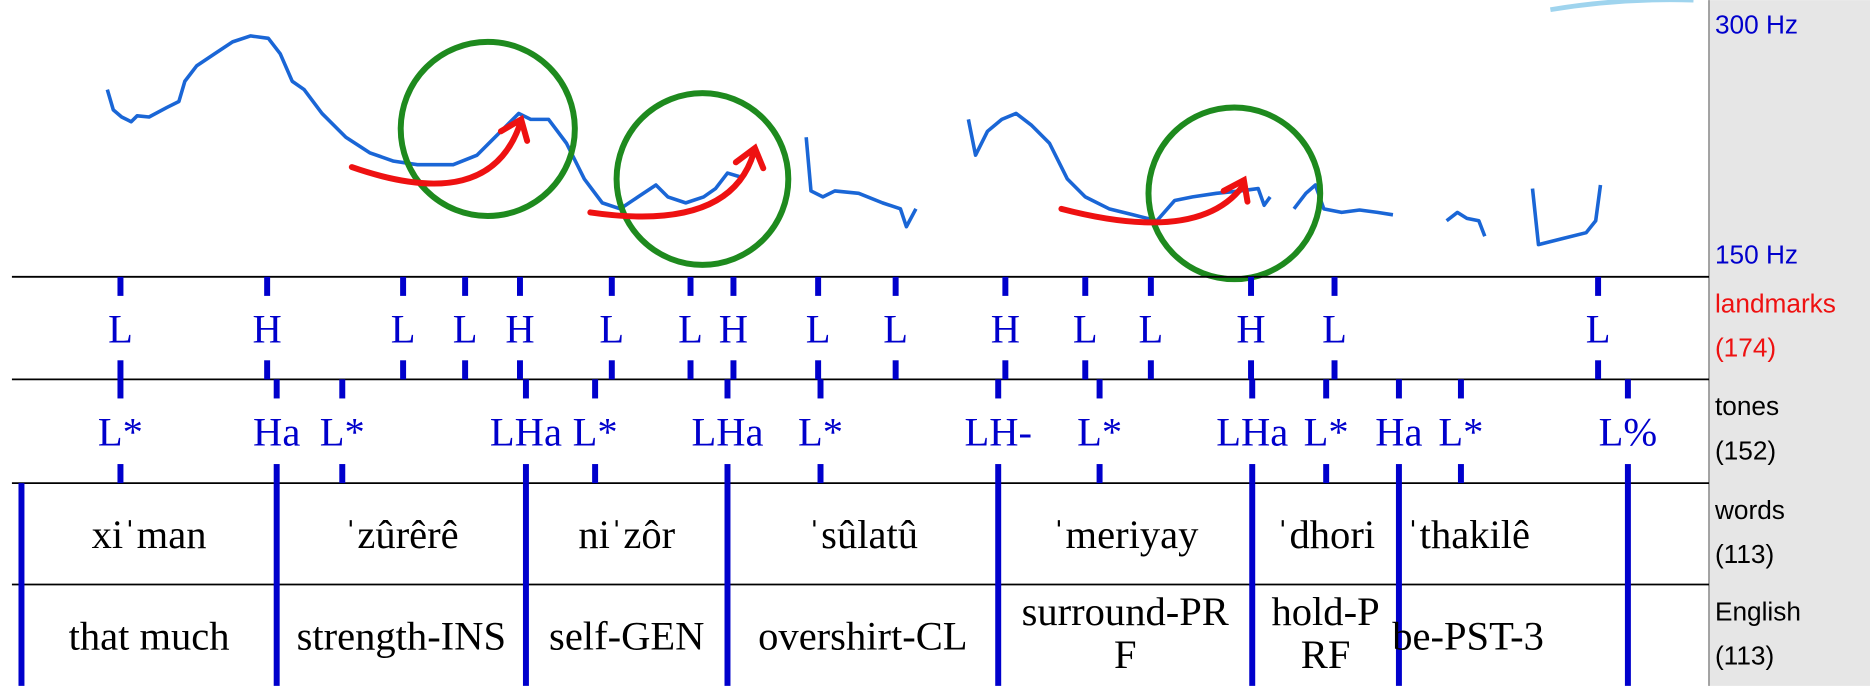  I want to click on interval-label: surround-PR, so click(1125, 611).